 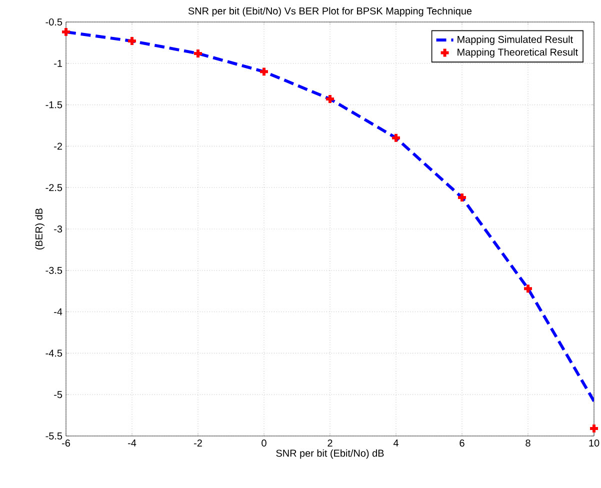 I want to click on y-tick-label: -5.5, so click(x=54, y=436).